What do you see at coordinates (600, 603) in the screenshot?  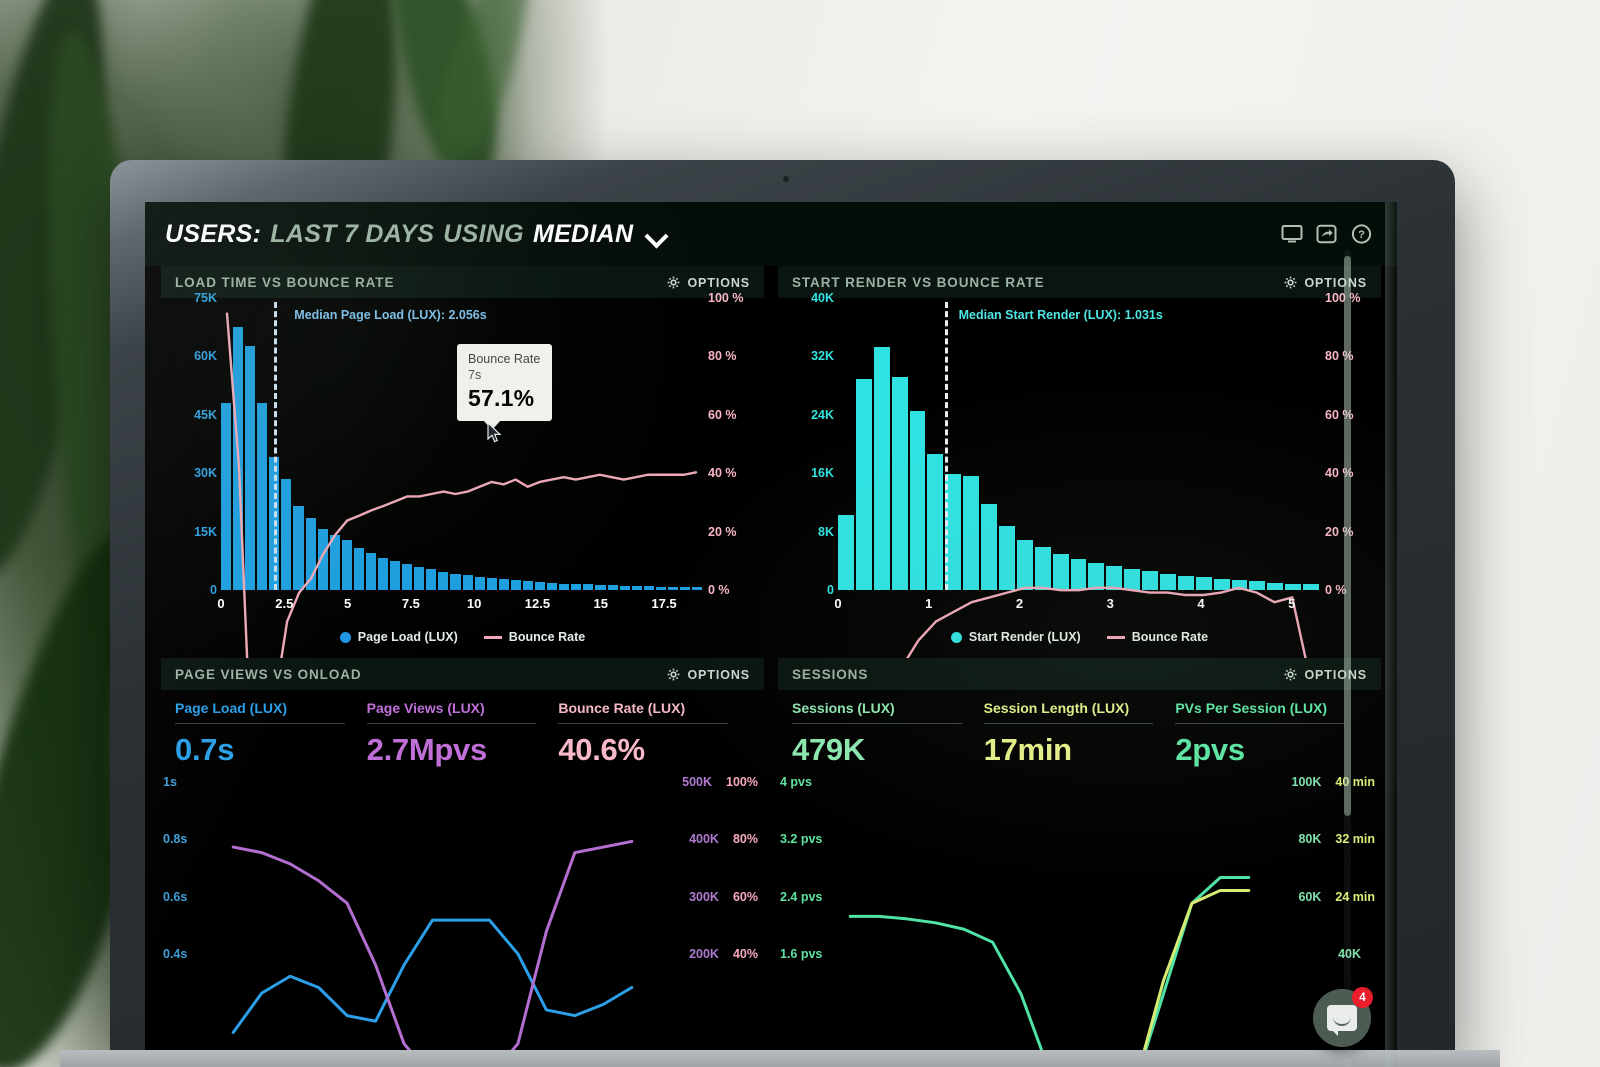 I see `axis-tick-label: 15` at bounding box center [600, 603].